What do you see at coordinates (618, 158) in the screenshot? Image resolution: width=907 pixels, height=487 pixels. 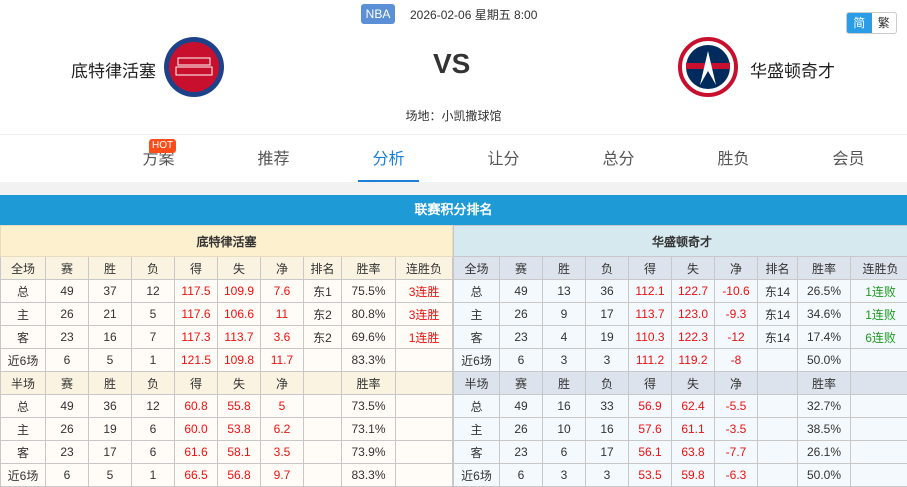 I see `tab-total: 总分` at bounding box center [618, 158].